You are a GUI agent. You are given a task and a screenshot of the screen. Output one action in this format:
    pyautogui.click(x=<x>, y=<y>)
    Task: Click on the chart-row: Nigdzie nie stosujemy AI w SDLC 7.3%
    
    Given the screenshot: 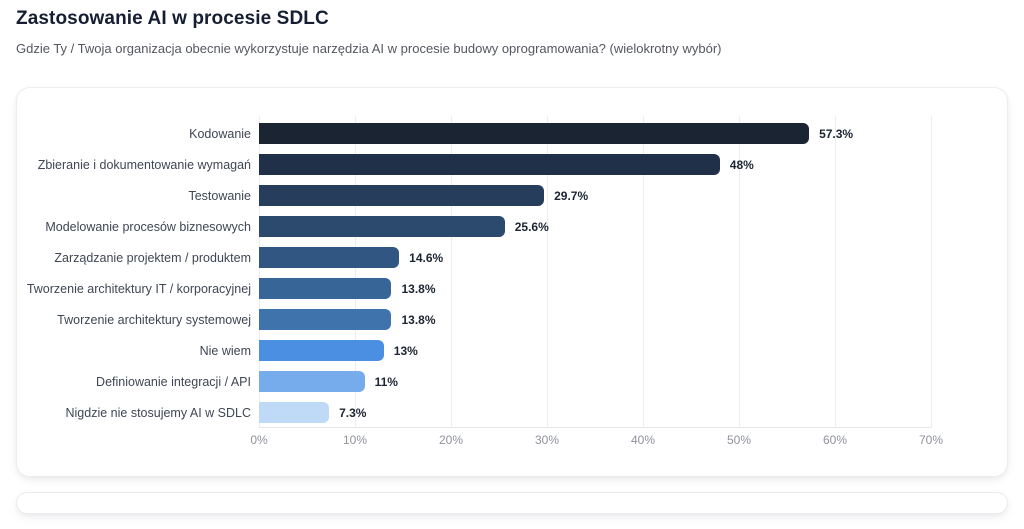 What is the action you would take?
    pyautogui.click(x=512, y=412)
    